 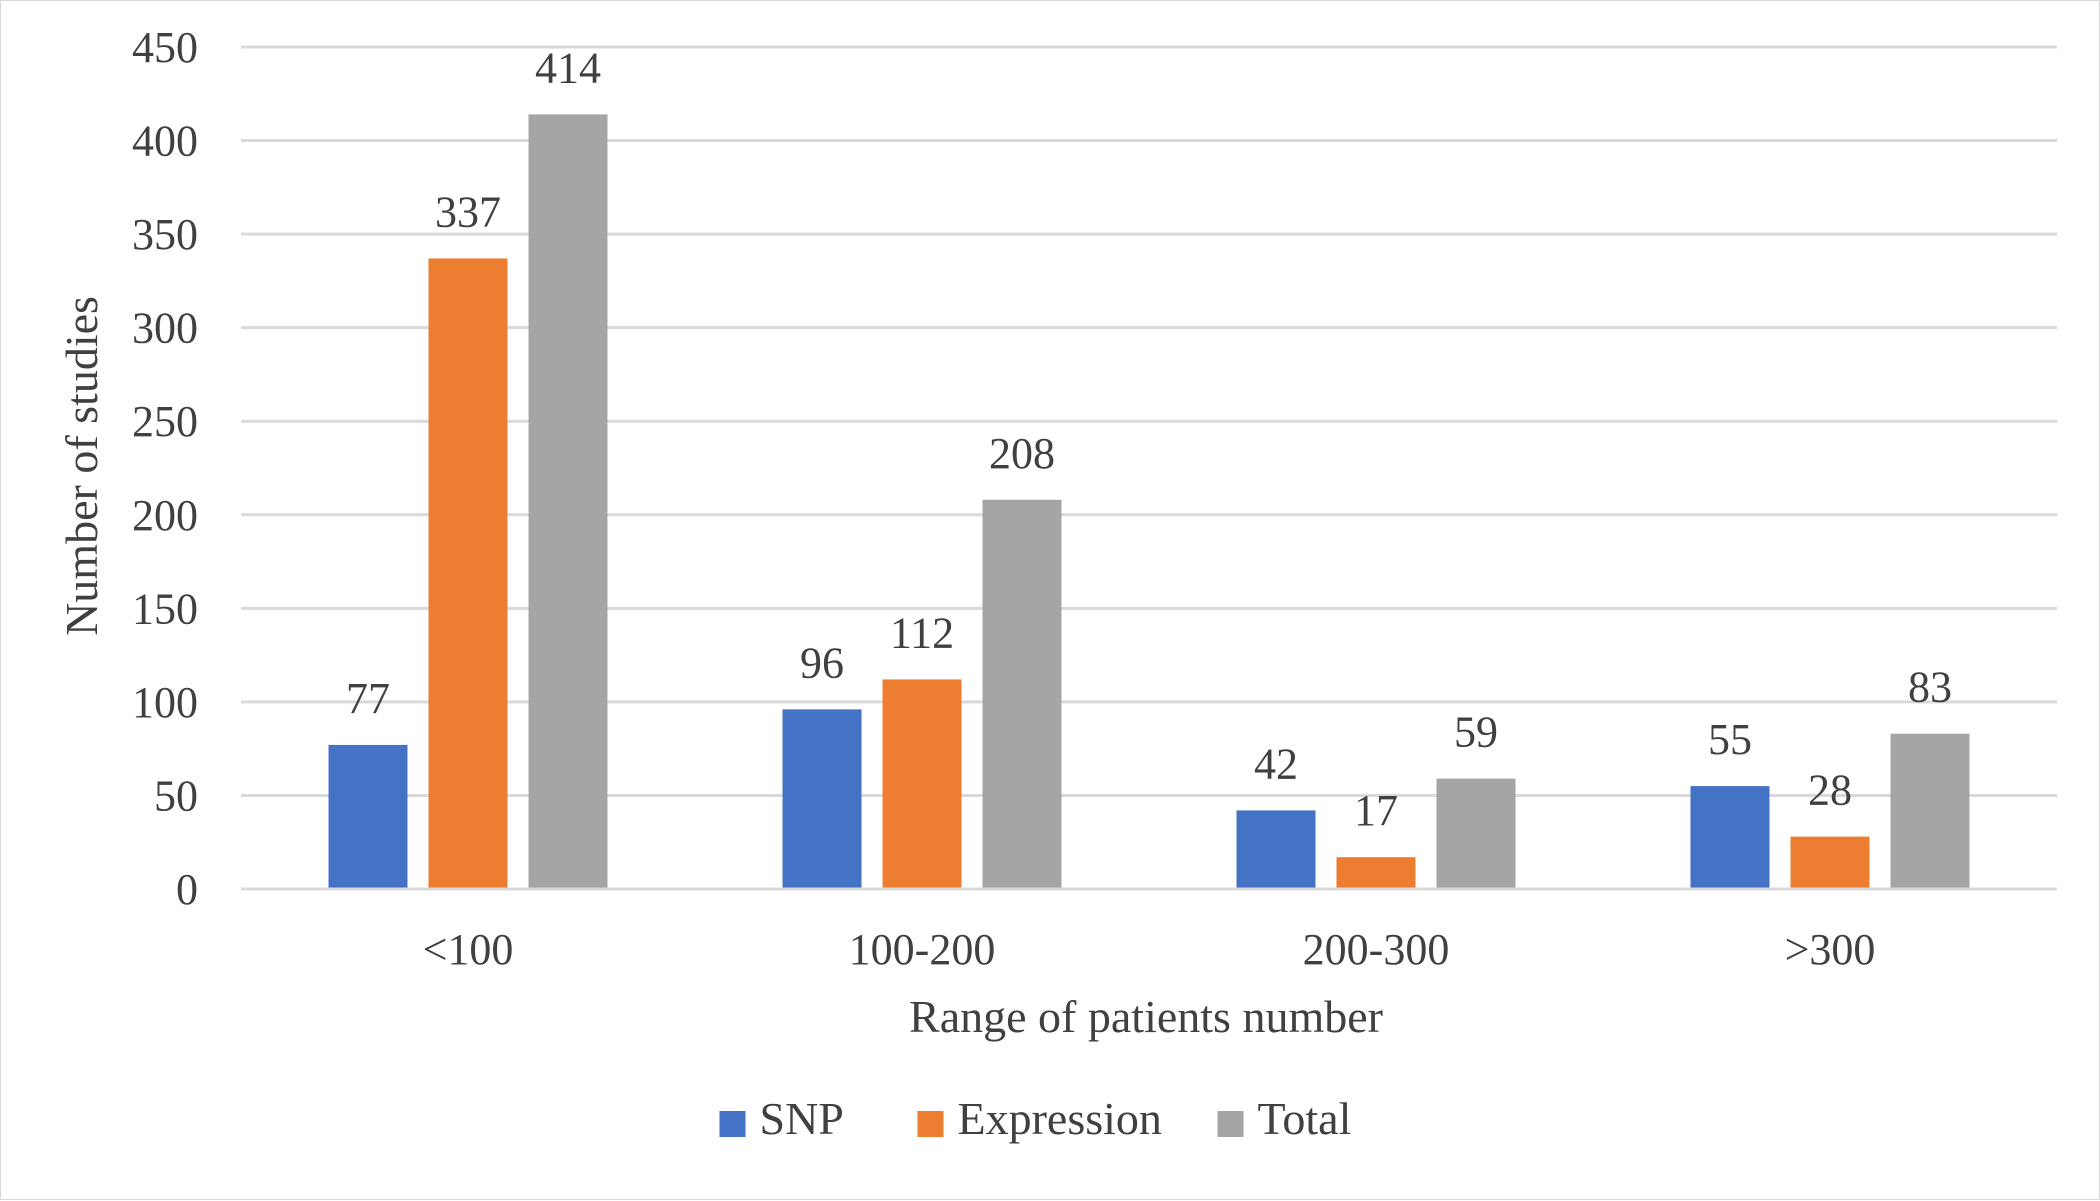 I want to click on data-label: 83, so click(x=1930, y=687).